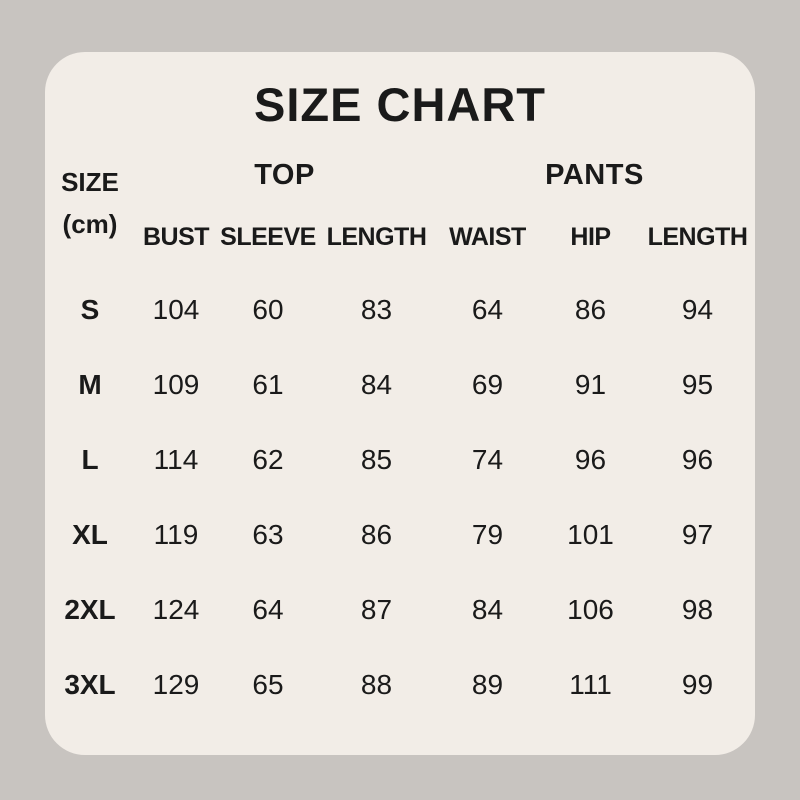 The height and width of the screenshot is (800, 800). I want to click on table-cell: 97, so click(697, 534).